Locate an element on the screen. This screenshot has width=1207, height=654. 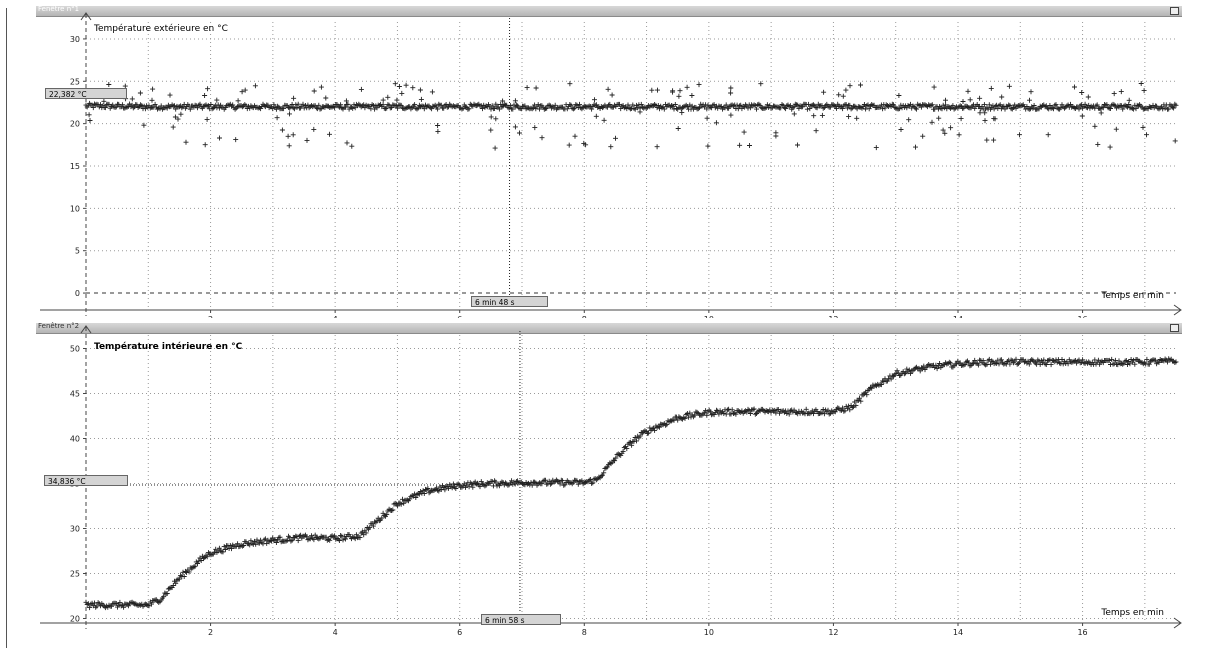
window-2-titlebar: Fenêtre n°2 is located at coordinates (609, 328).